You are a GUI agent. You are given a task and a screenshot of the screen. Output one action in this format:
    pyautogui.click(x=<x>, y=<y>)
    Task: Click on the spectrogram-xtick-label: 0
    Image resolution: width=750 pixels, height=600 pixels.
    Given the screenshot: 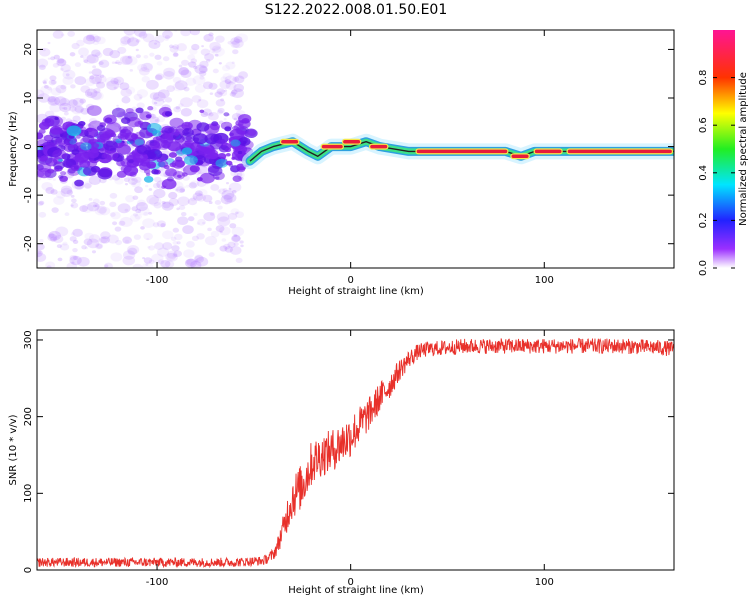 What is the action you would take?
    pyautogui.click(x=350, y=280)
    